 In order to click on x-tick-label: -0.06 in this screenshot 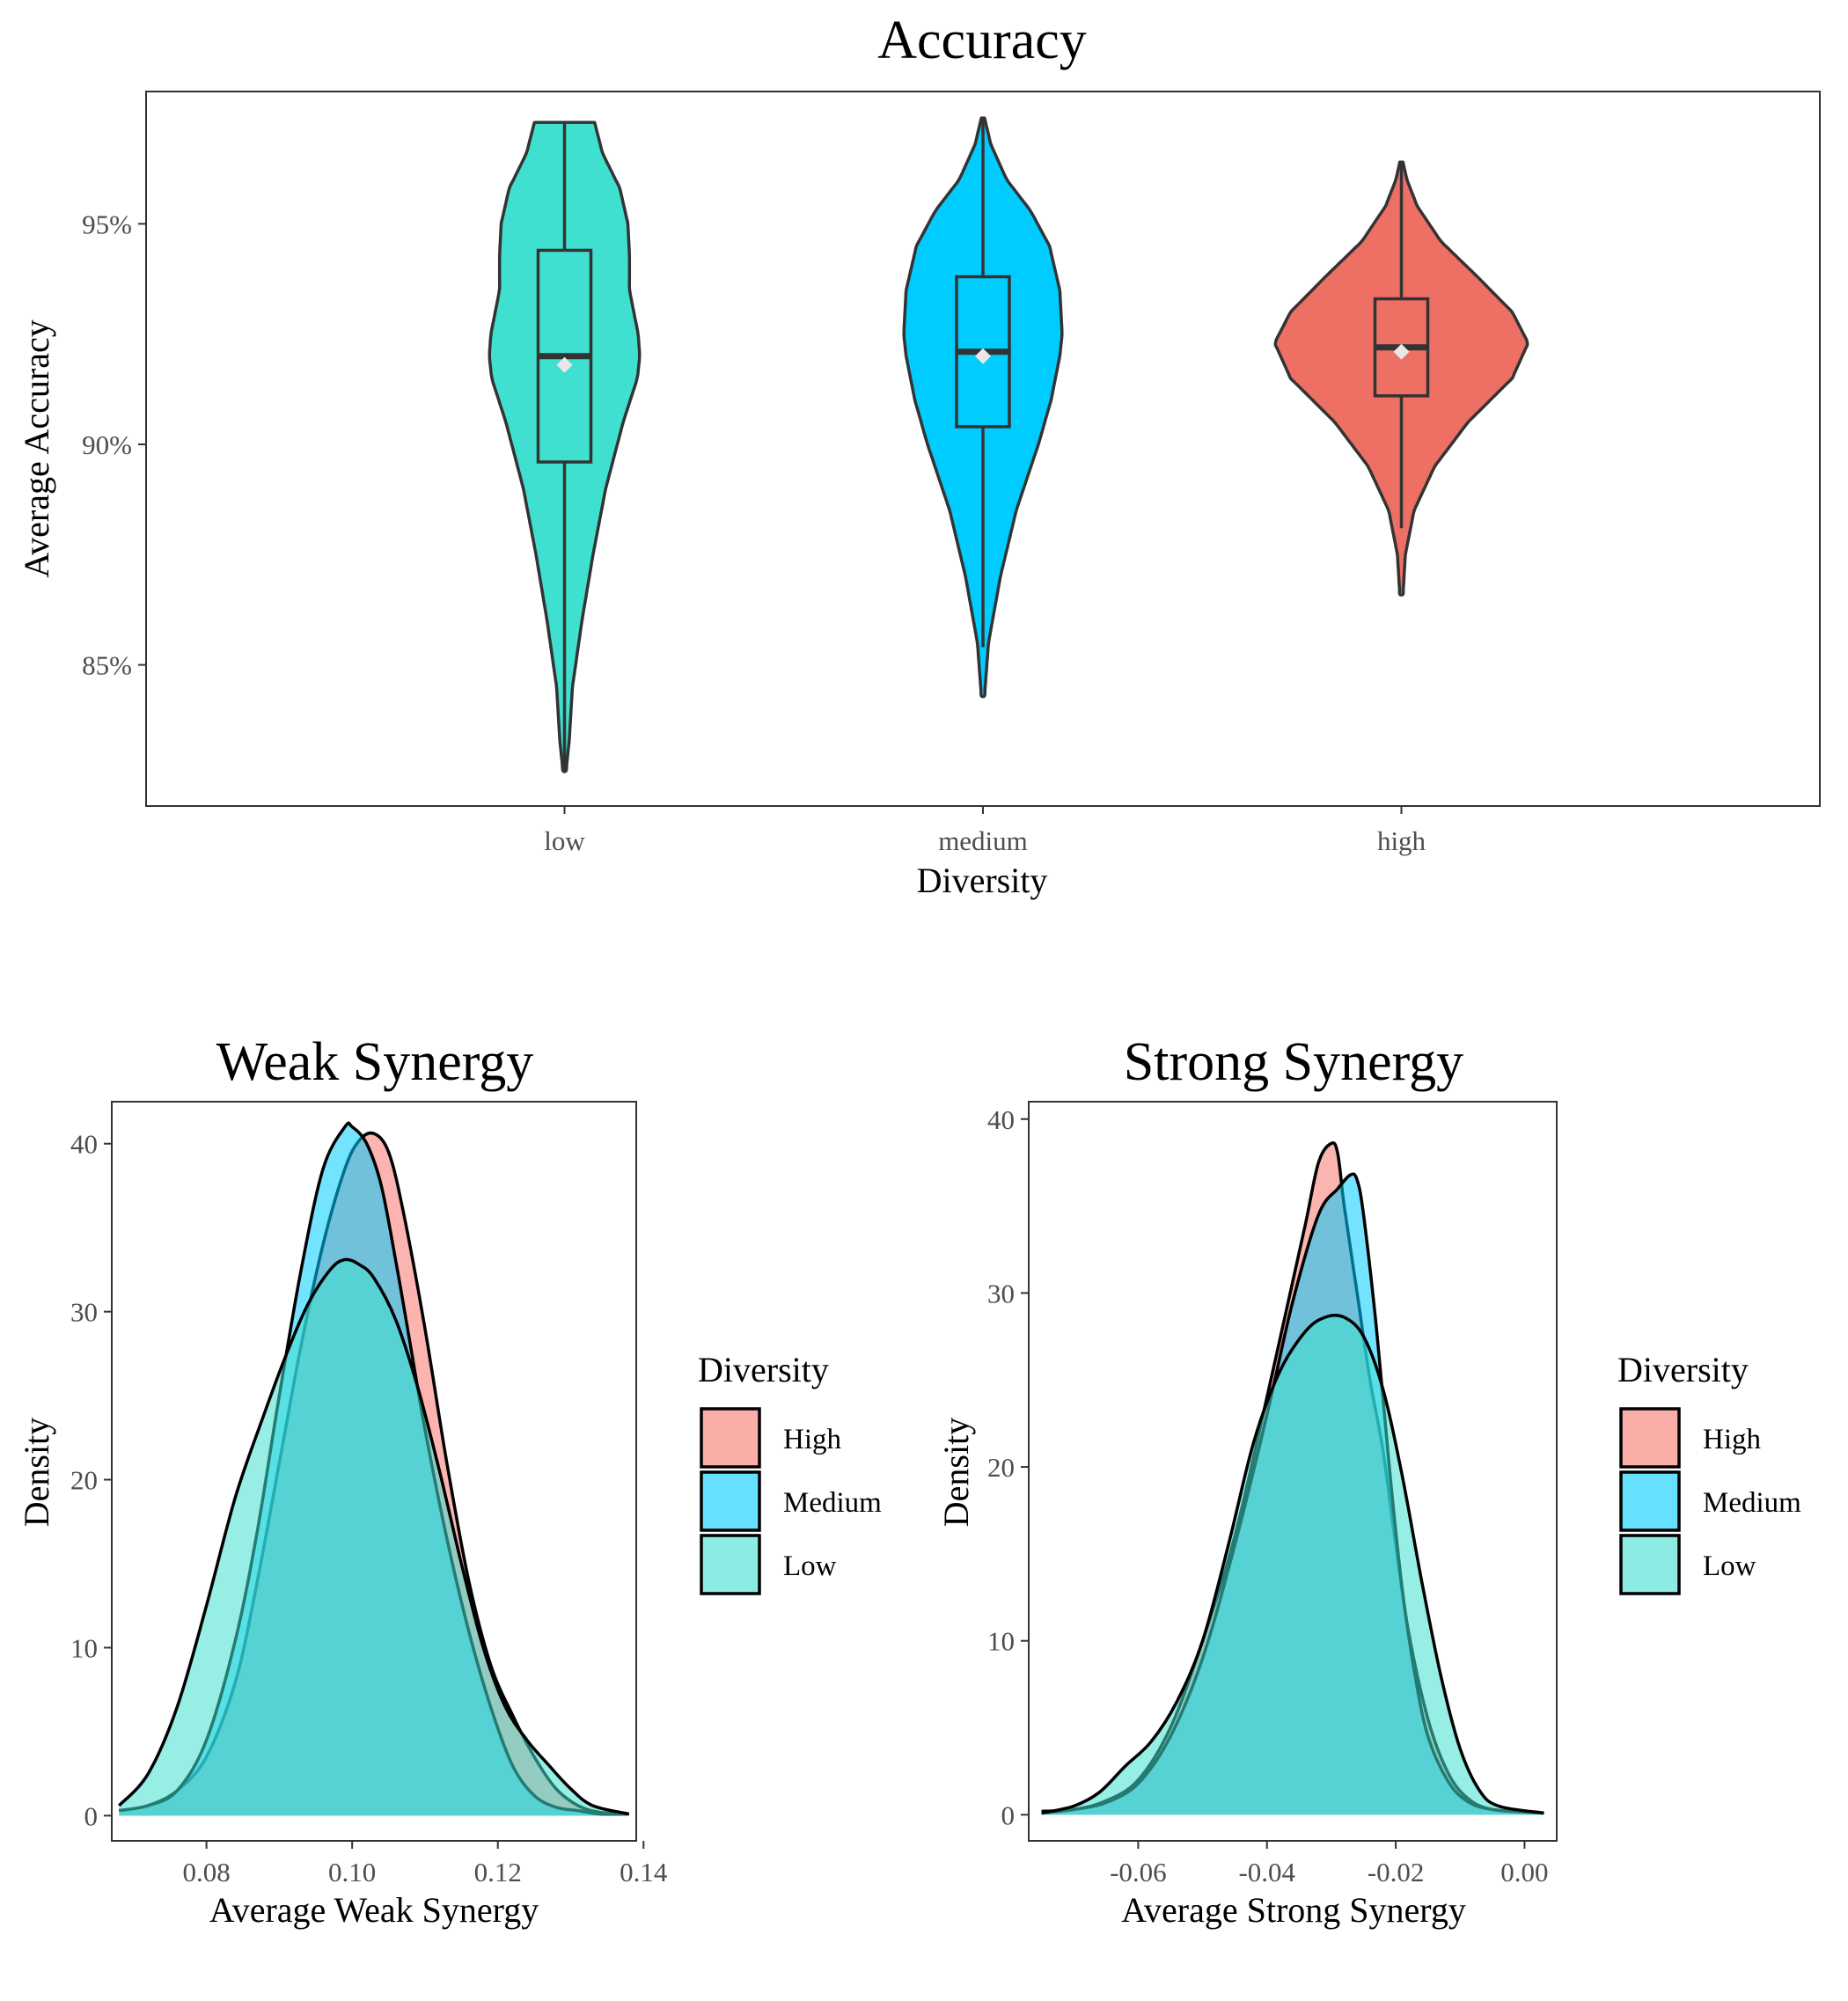, I will do `click(1139, 1872)`.